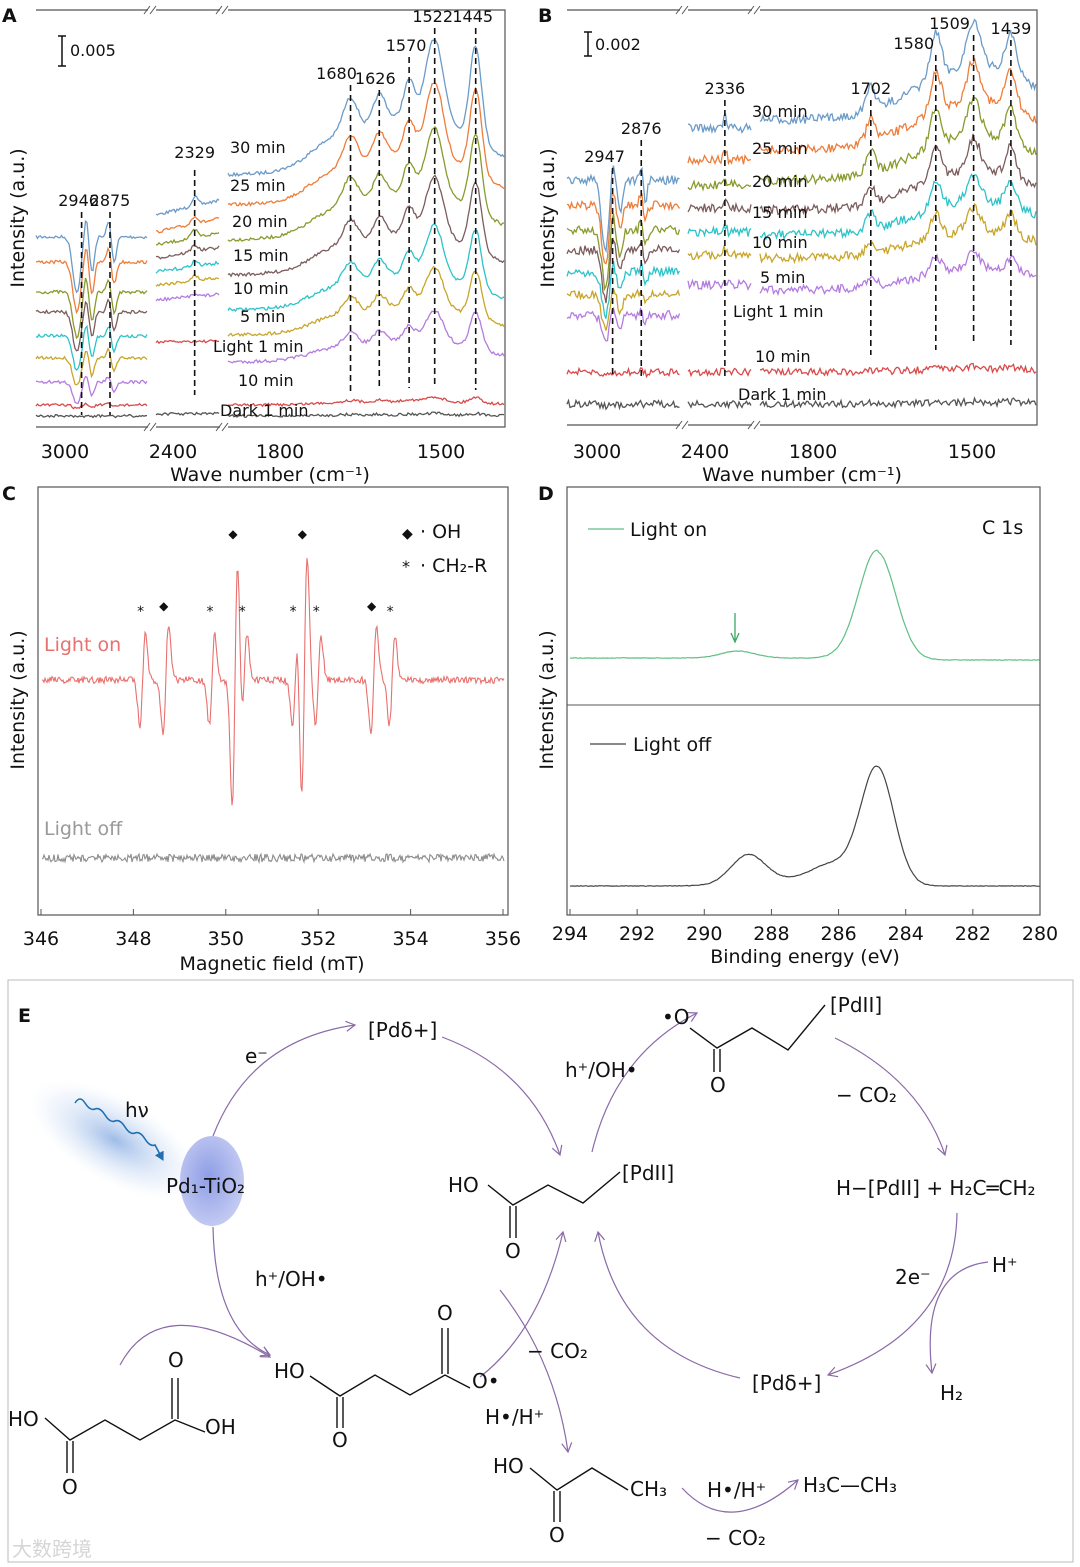  I want to click on watermark: 大数跨境, so click(52, 1549).